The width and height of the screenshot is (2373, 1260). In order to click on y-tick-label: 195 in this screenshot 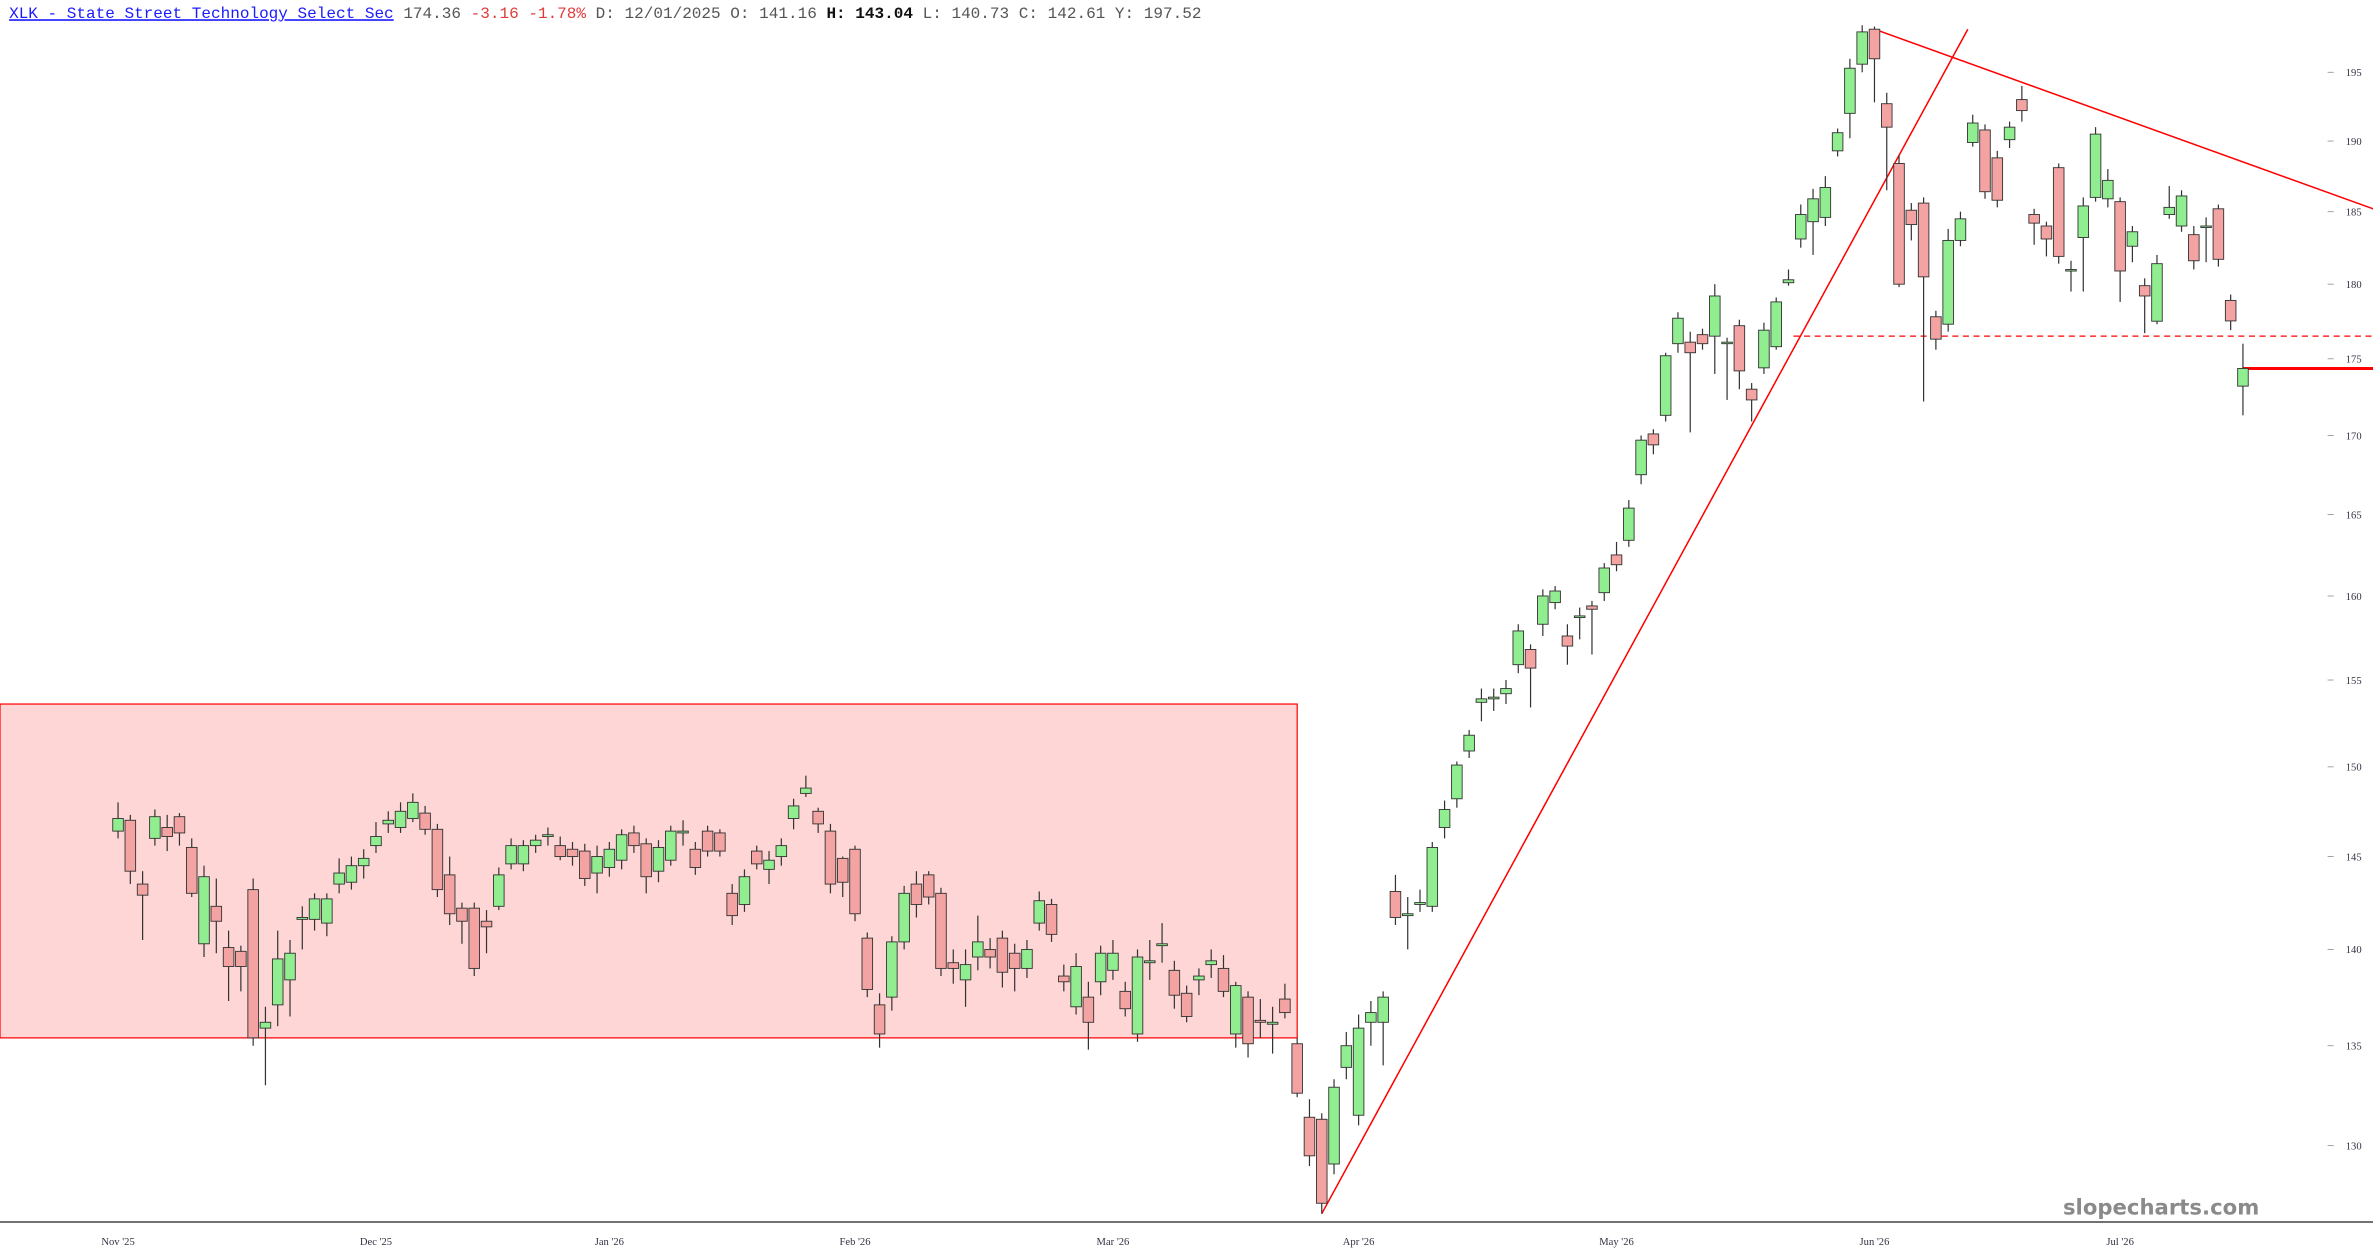, I will do `click(2354, 73)`.